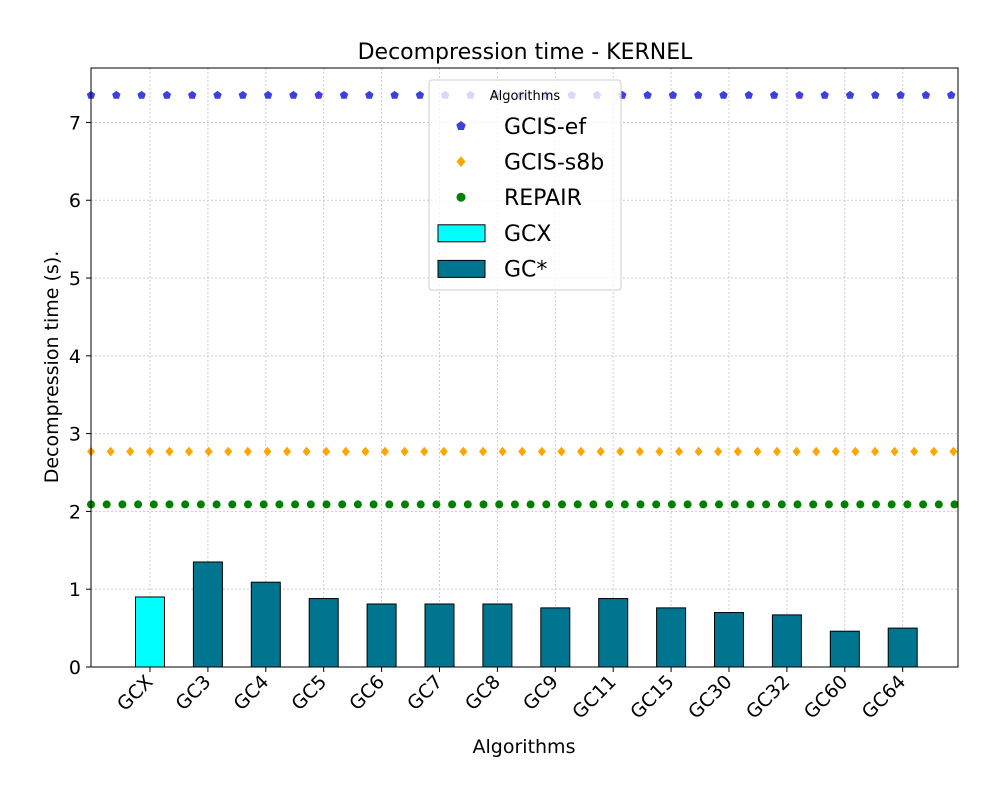 The width and height of the screenshot is (1000, 800). I want to click on y-tick-label: 3, so click(75, 435).